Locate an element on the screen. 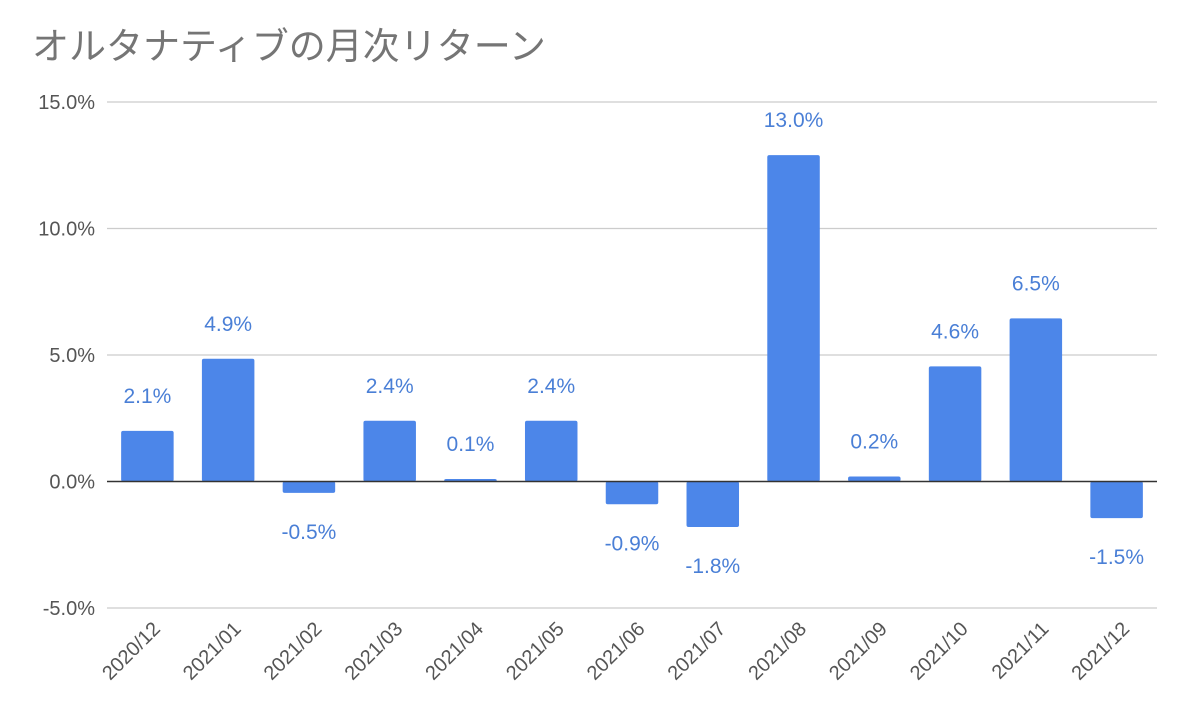 This screenshot has width=1184, height=726. y-axis-ticks: -5.0% 0.0% 5.0% 10.0% 15.0% is located at coordinates (66, 356).